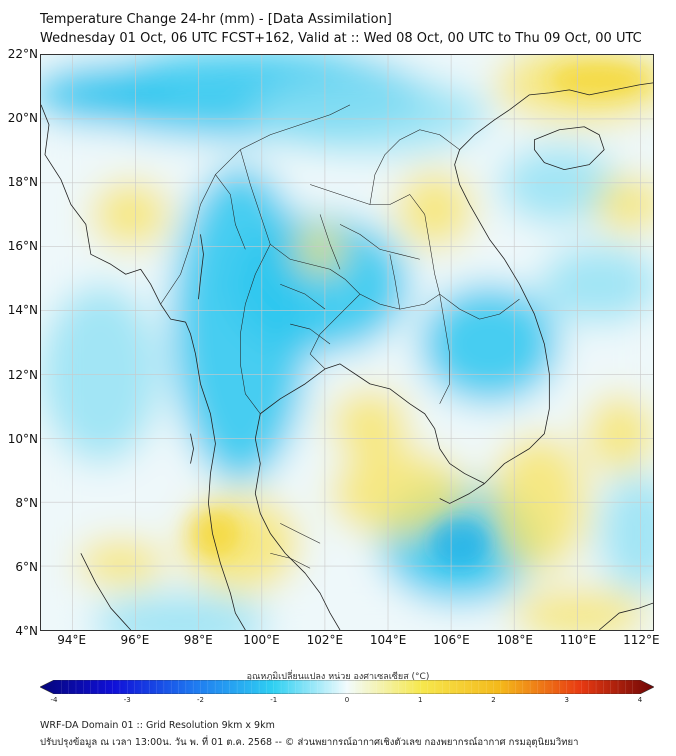 This screenshot has width=676, height=756. Describe the element at coordinates (451, 640) in the screenshot. I see `longitude-label: 106°E` at that location.